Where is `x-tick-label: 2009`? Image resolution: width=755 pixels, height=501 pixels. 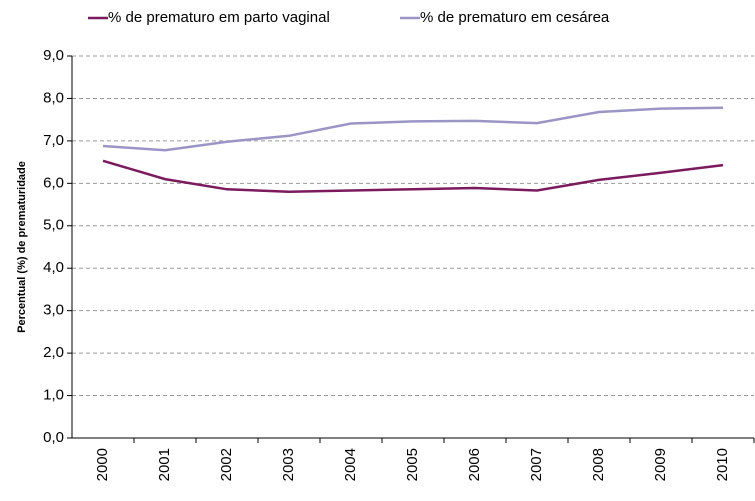 x-tick-label: 2009 is located at coordinates (660, 464).